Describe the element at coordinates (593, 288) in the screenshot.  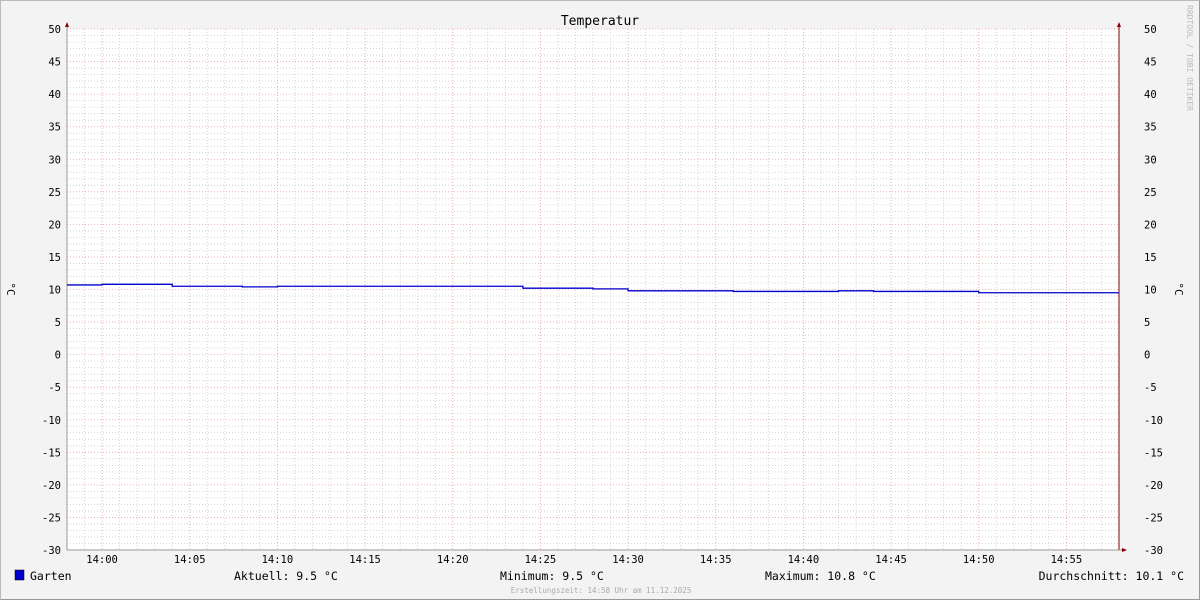
I see `series-line-garten` at that location.